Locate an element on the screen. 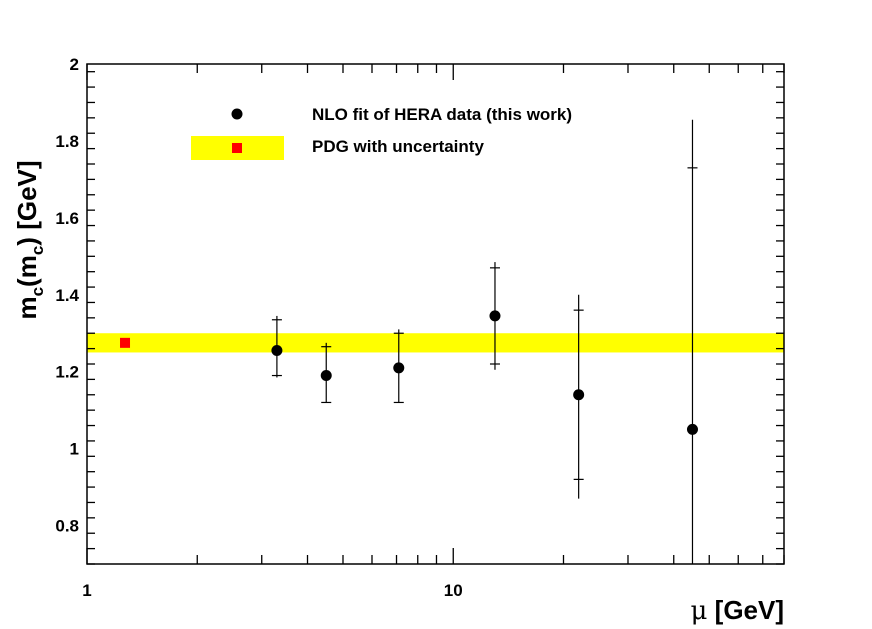 This screenshot has width=872, height=629. x-tick-label: 1 is located at coordinates (86, 590).